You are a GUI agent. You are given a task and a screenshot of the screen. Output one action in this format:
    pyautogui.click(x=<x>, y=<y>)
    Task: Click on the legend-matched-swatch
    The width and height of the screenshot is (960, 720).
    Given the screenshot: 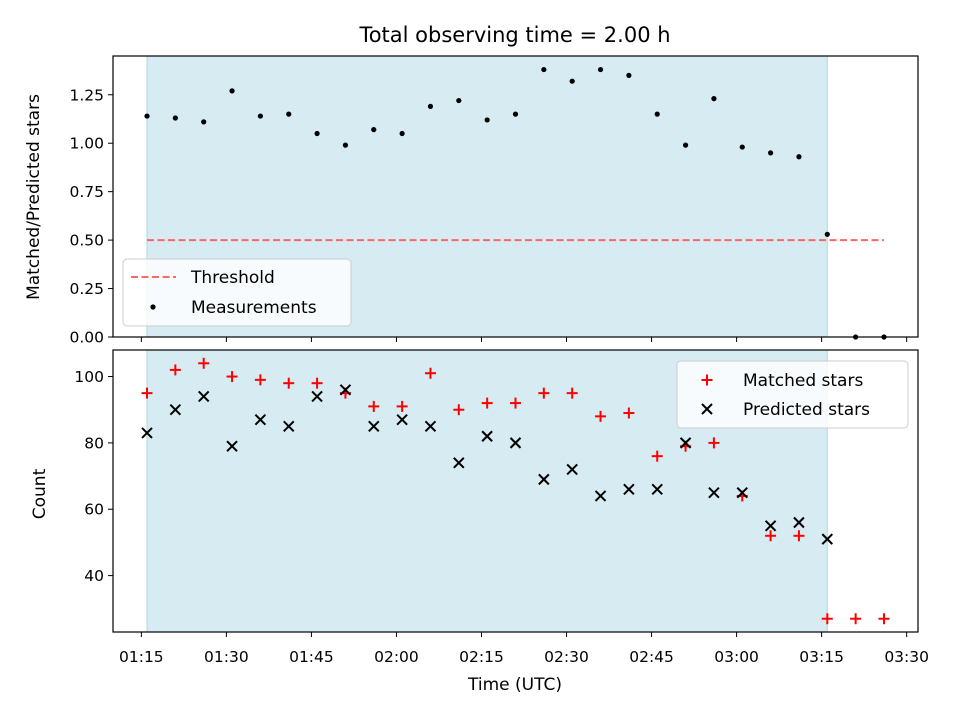 What is the action you would take?
    pyautogui.click(x=707, y=380)
    